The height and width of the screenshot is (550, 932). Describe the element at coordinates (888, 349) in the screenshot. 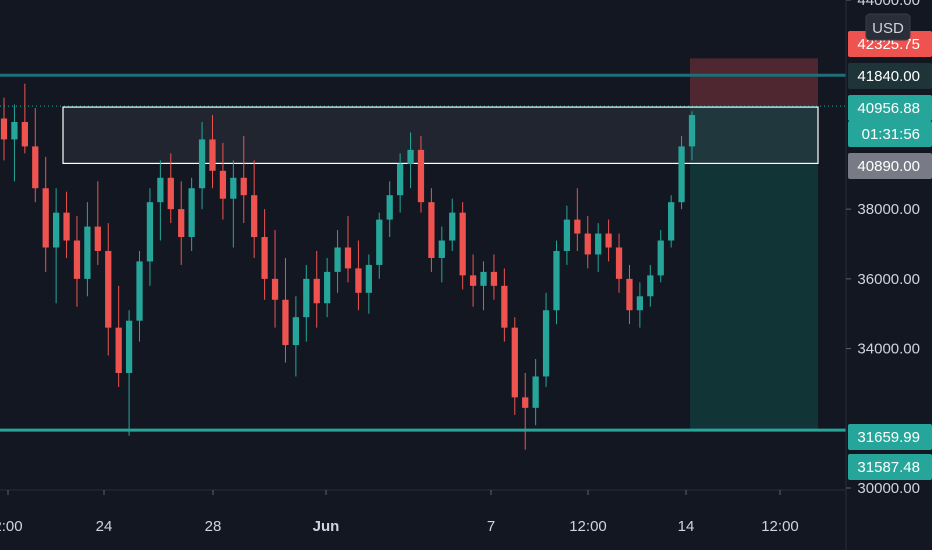

I see `y-tick-label: 34000.00` at that location.